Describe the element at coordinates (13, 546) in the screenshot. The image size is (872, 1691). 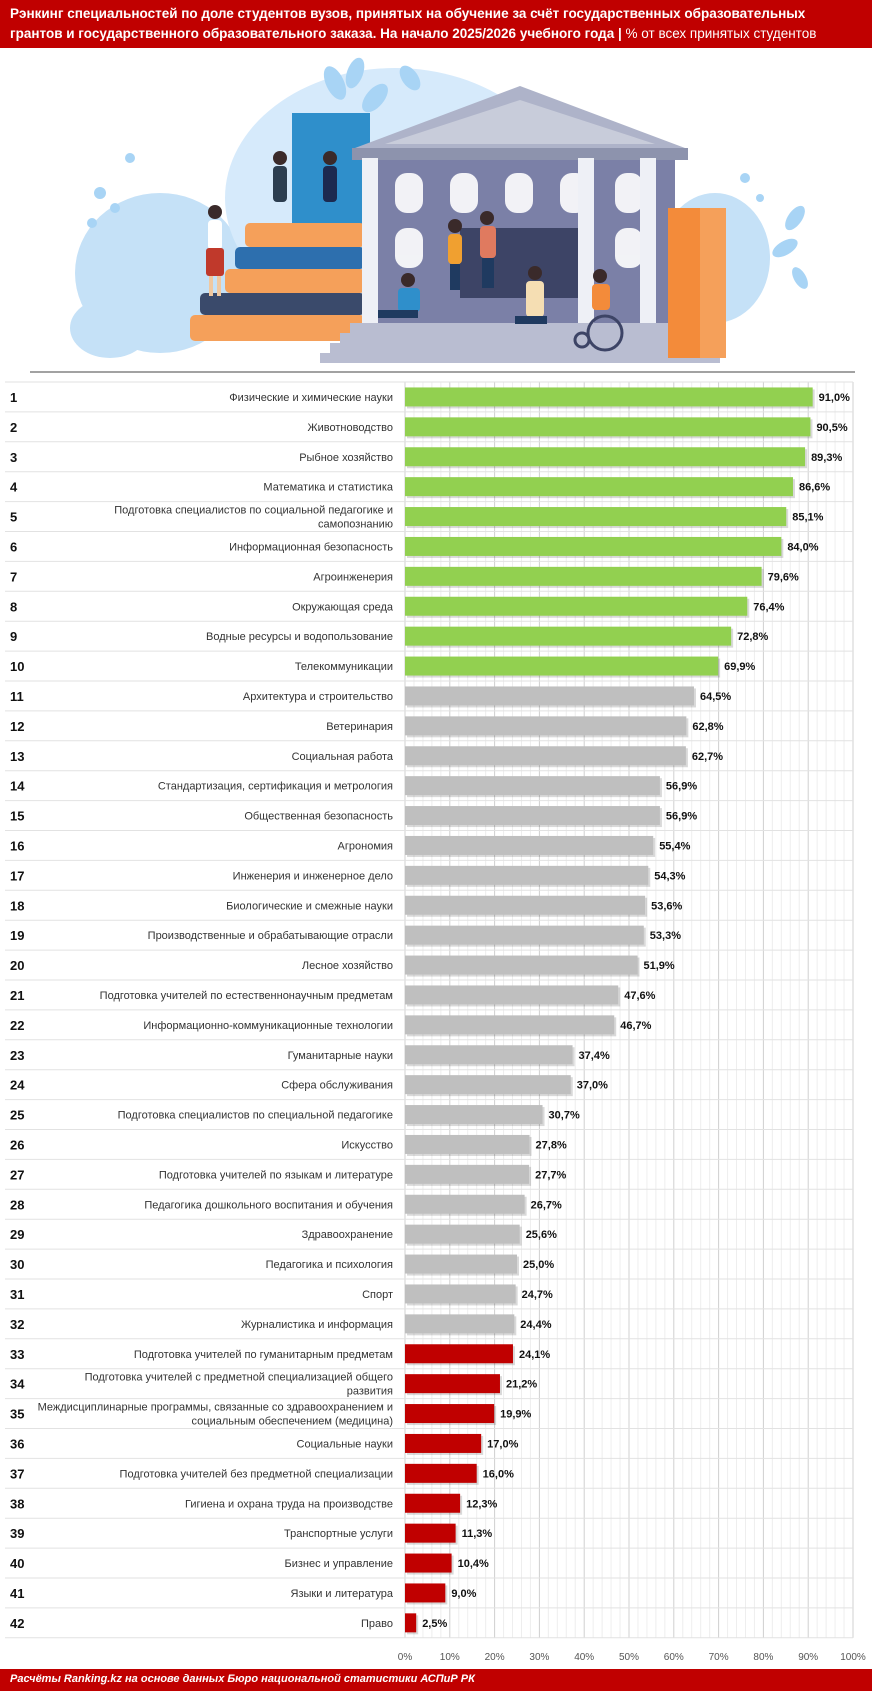
I see `rank-label: 6` at that location.